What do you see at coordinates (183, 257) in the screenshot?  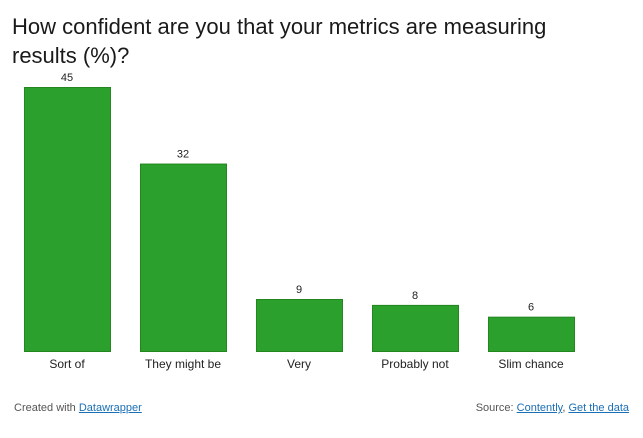 I see `bar-they-might-be` at bounding box center [183, 257].